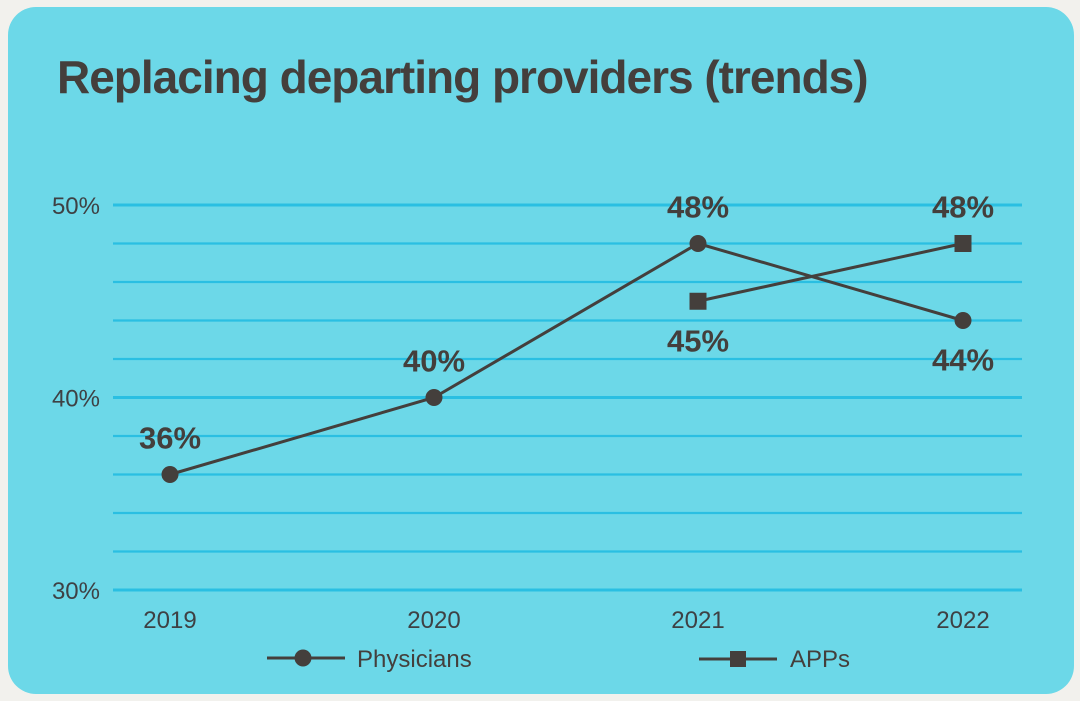 This screenshot has height=701, width=1080. What do you see at coordinates (463, 77) in the screenshot?
I see `chart-title: Replacing departing providers (trends)` at bounding box center [463, 77].